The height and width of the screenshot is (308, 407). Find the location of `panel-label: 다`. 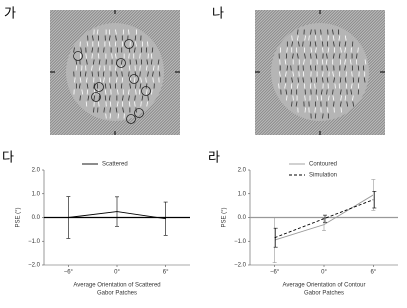

panel-label: 다 is located at coordinates (8, 158).